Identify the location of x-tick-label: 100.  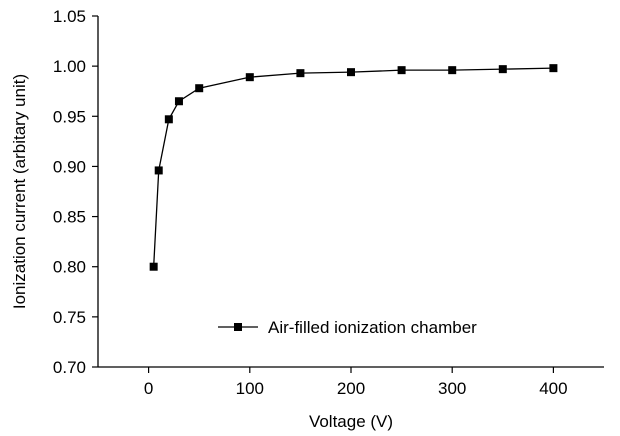
(250, 388).